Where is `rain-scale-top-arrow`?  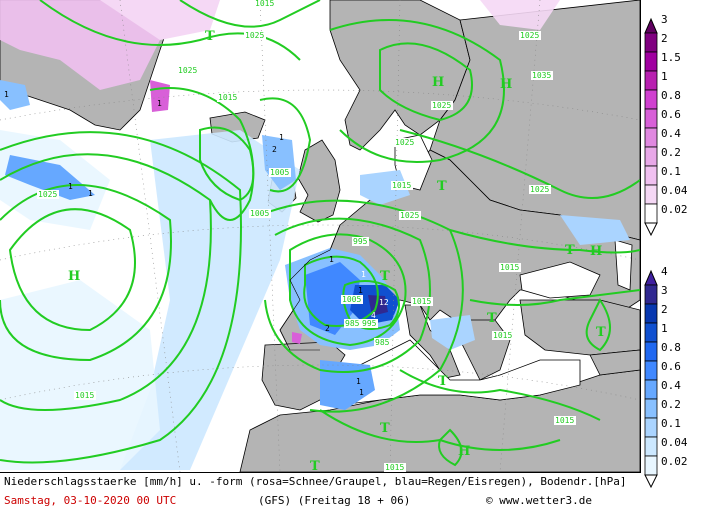 rain-scale-top-arrow is located at coordinates (651, 277).